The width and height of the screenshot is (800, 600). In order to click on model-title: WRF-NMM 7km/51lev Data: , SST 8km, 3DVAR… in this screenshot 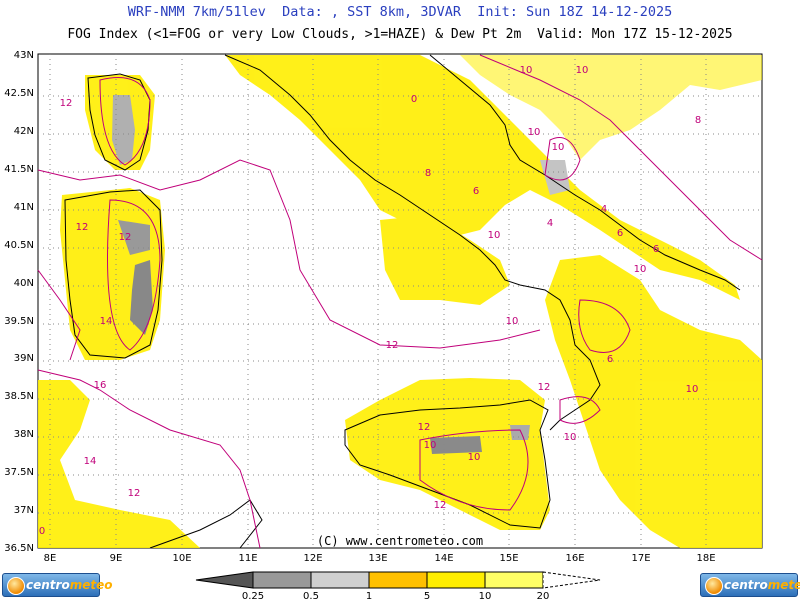, I will do `click(400, 12)`.